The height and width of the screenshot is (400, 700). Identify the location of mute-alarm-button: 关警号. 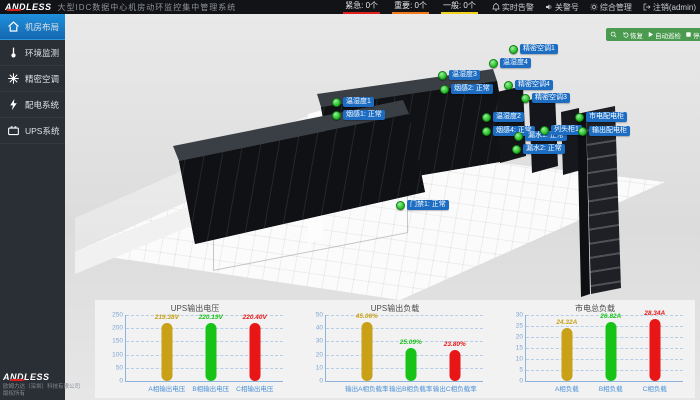
(562, 7).